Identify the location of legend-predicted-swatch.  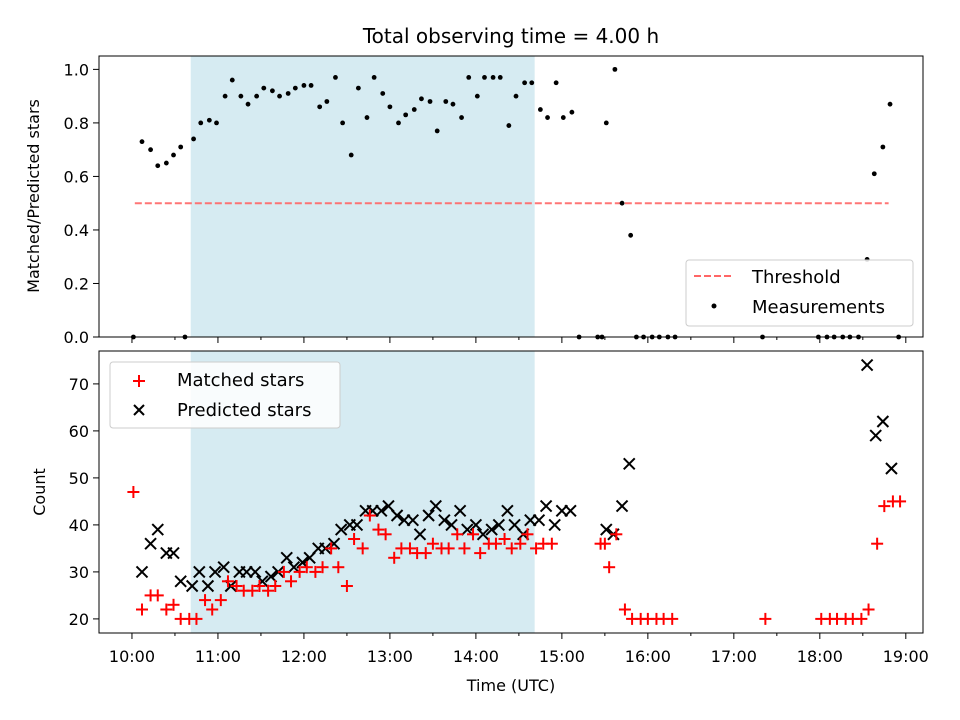
(139, 410).